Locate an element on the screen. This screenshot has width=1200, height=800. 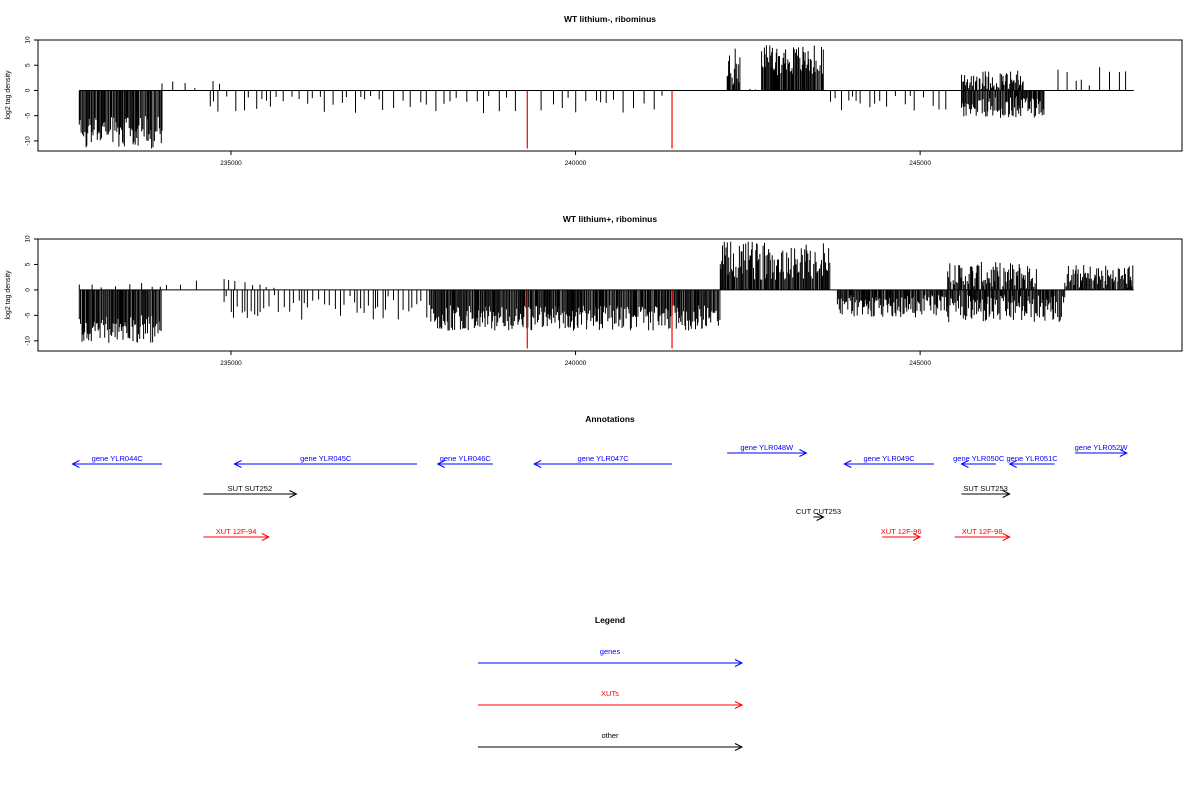
annotation-feature: SUT SUT253 is located at coordinates (986, 491).